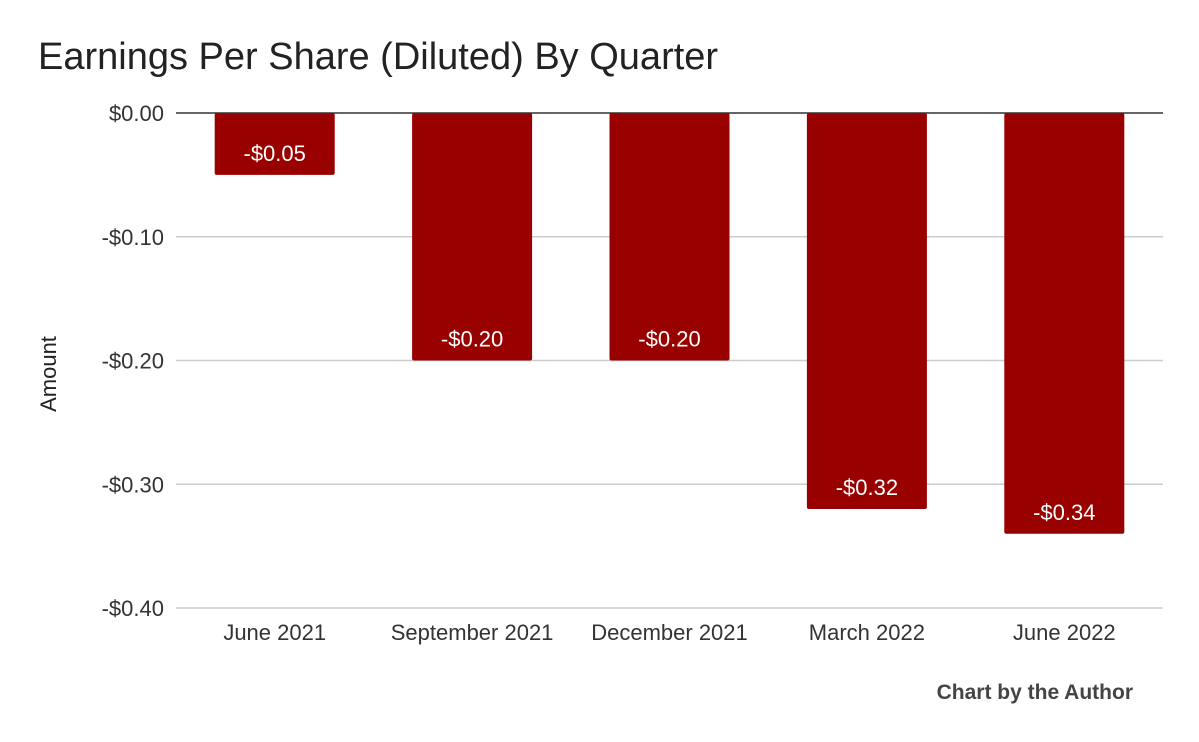 The height and width of the screenshot is (742, 1199). What do you see at coordinates (378, 57) in the screenshot?
I see `chart-title: Earnings Per Share (Diluted) By Quarter` at bounding box center [378, 57].